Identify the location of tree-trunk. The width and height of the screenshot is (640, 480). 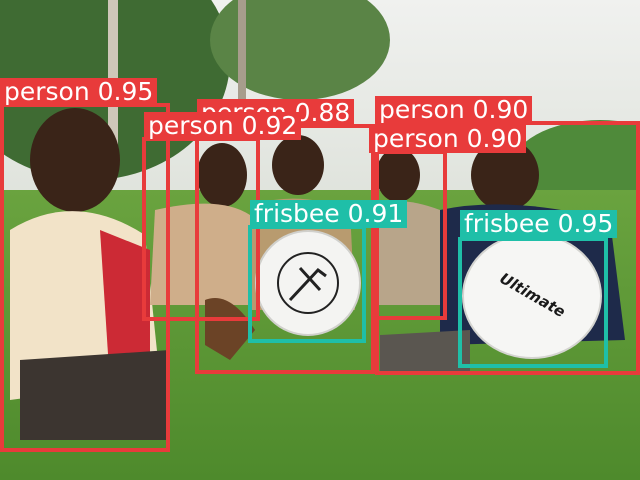
(113, 75).